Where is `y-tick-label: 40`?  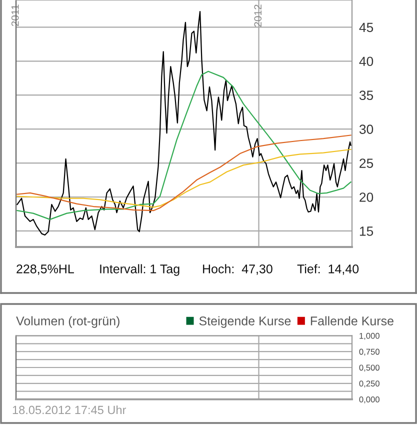 y-tick-label: 40 is located at coordinates (366, 61).